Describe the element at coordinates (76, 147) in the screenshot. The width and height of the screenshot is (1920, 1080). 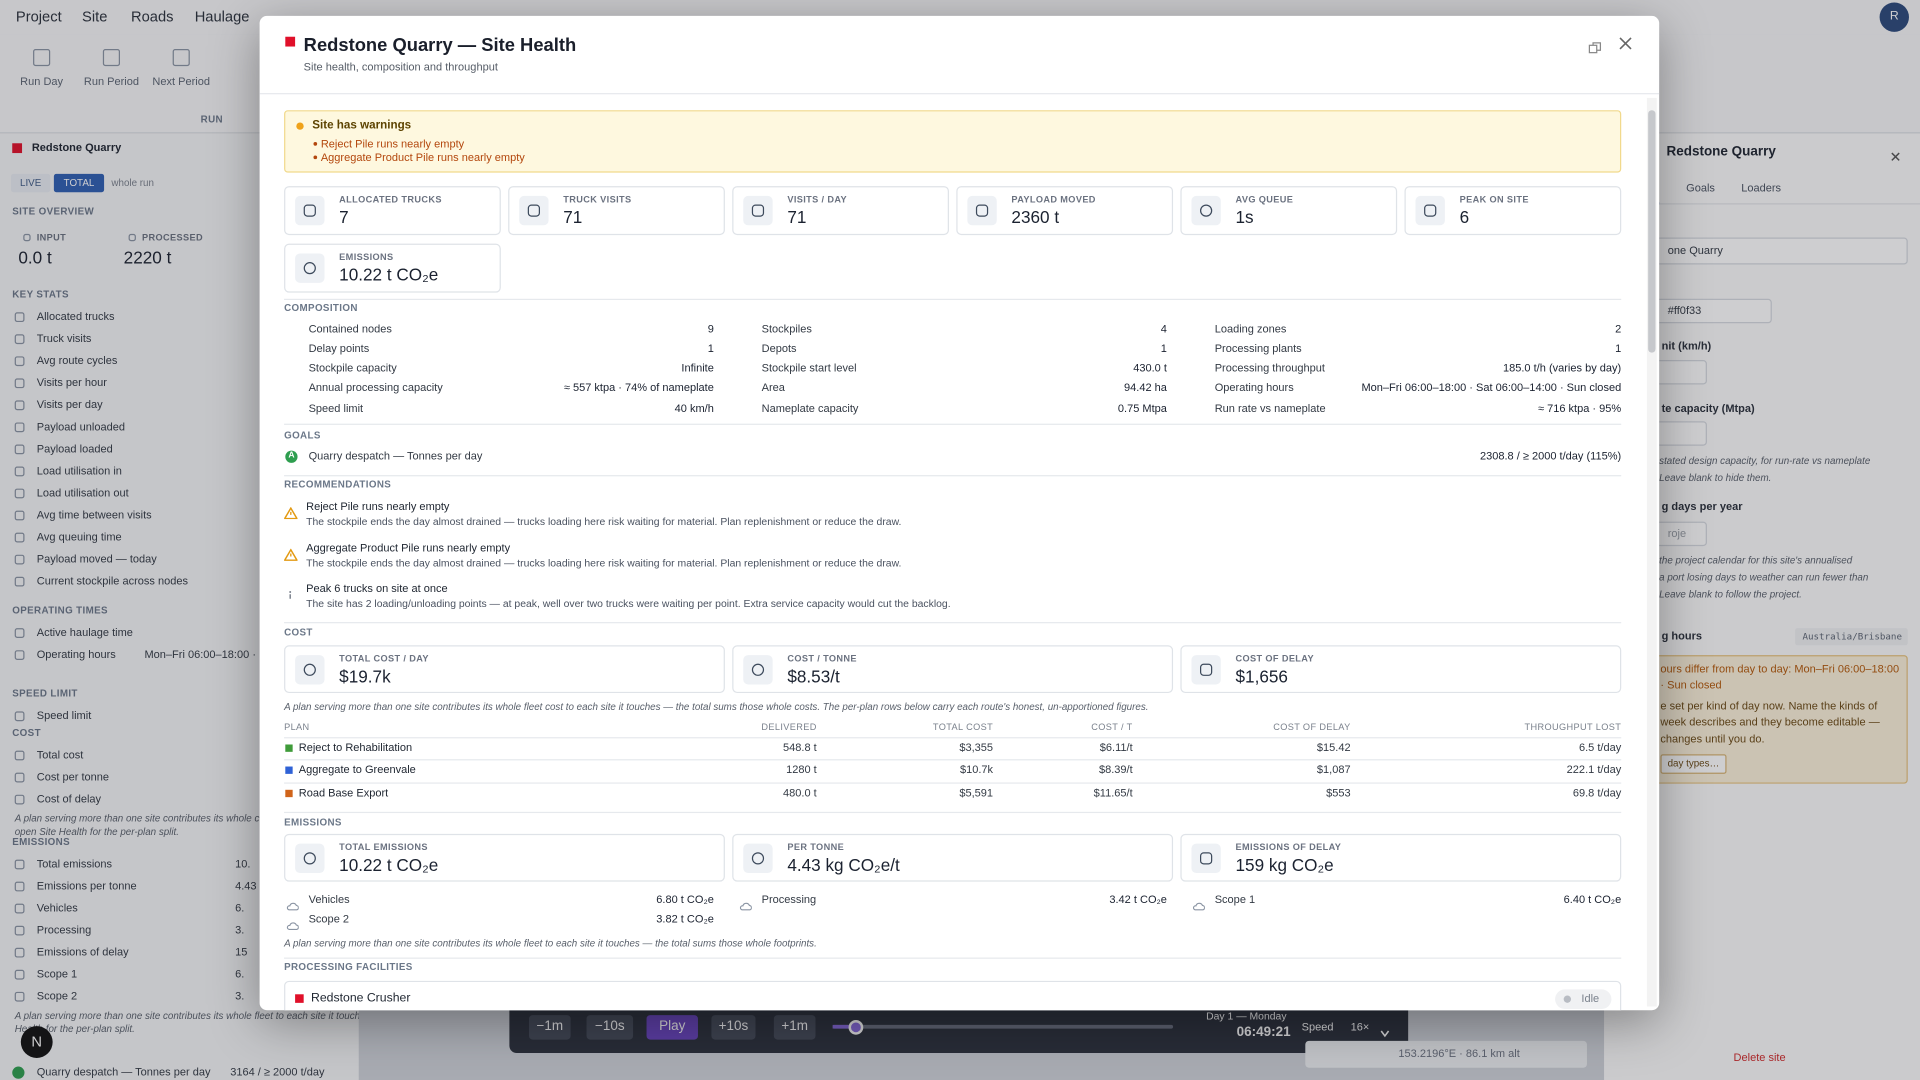
I see `site-name: Redstone Quarry` at that location.